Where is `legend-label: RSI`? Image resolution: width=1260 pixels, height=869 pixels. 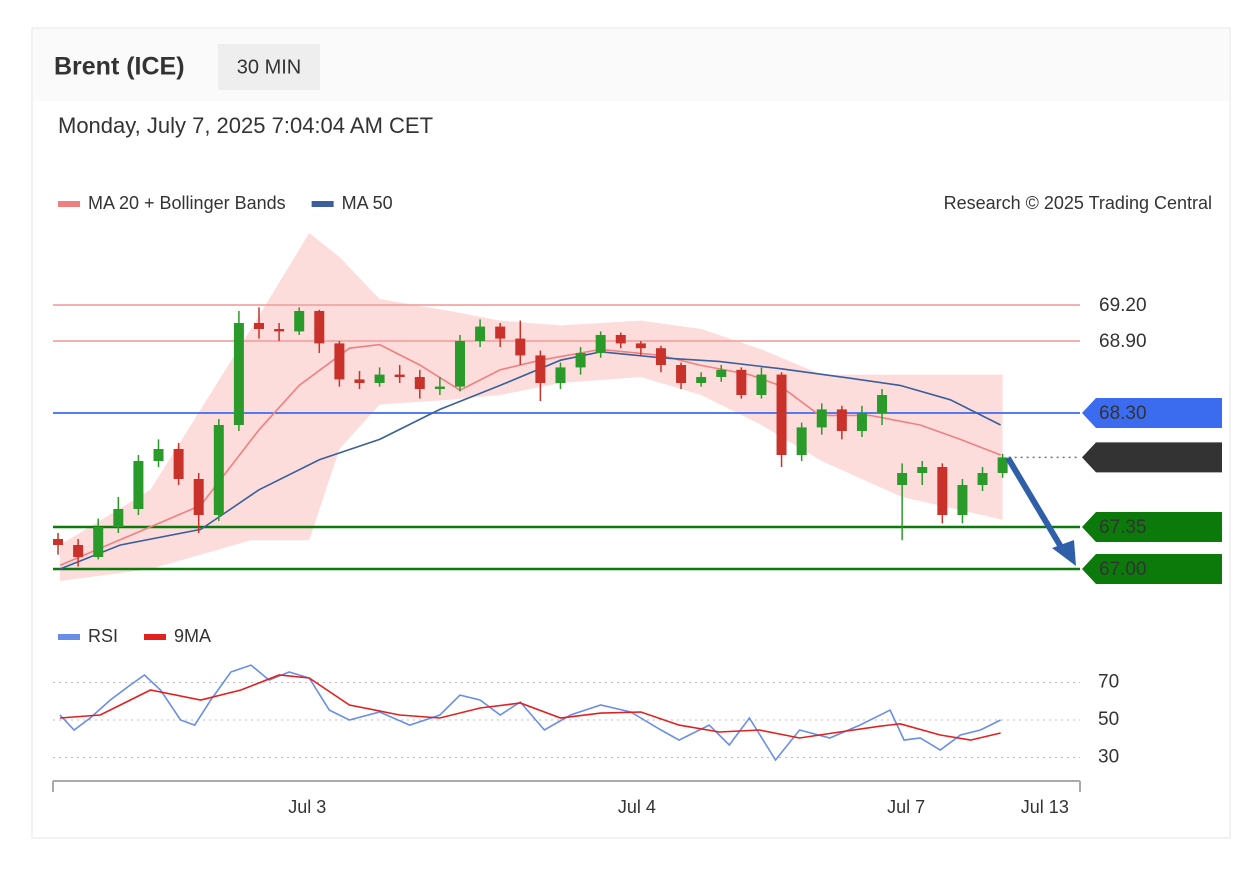 legend-label: RSI is located at coordinates (103, 636).